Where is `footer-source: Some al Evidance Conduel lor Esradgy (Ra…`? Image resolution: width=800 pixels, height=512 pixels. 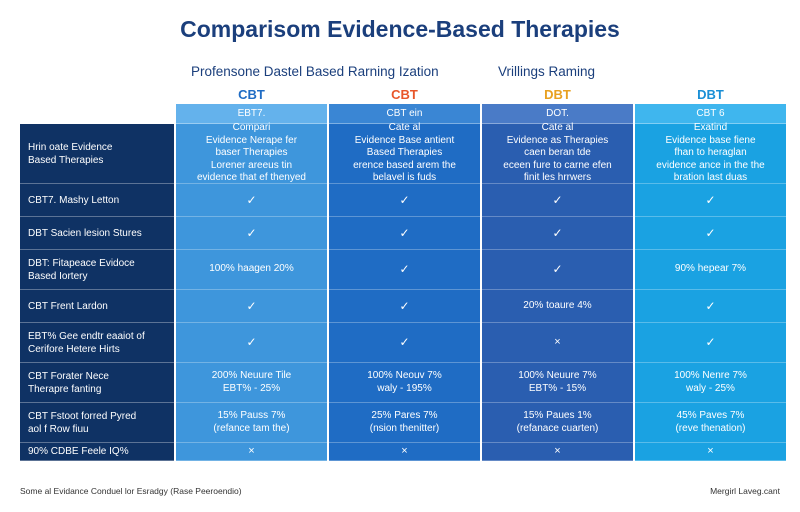 footer-source: Some al Evidance Conduel lor Esradgy (Ra… is located at coordinates (131, 491).